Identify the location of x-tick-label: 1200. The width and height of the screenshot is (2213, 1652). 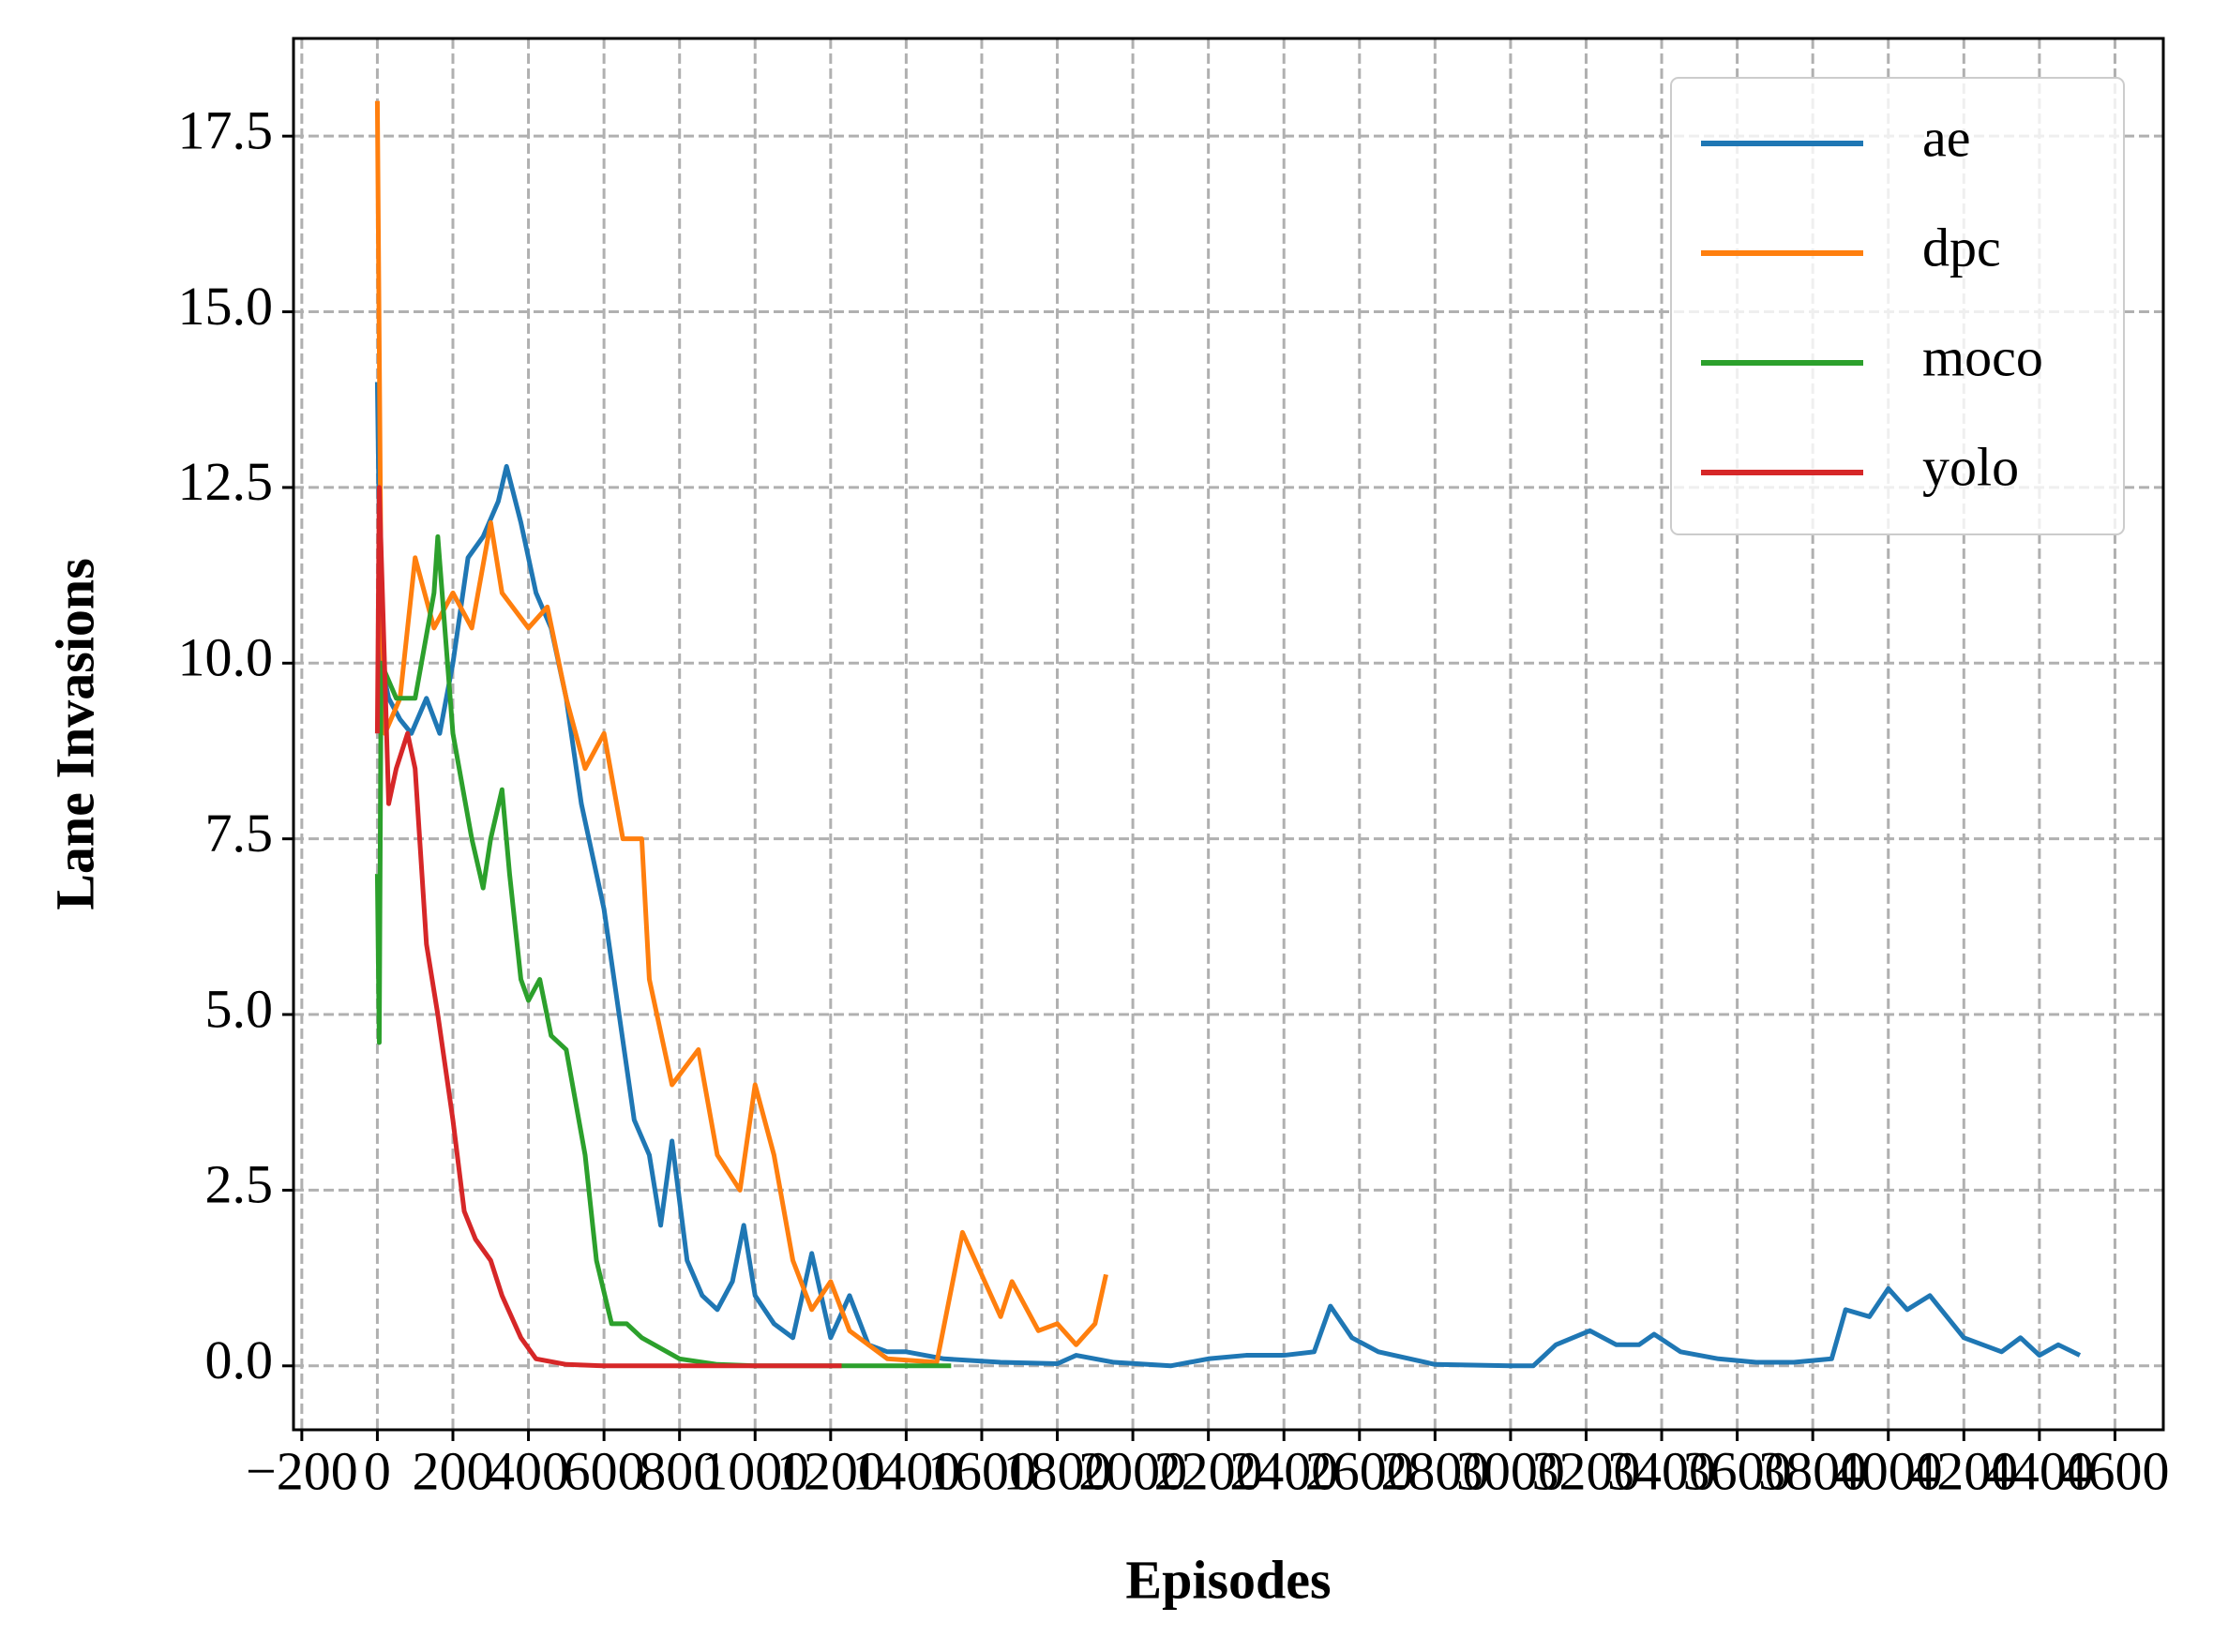
(830, 1470).